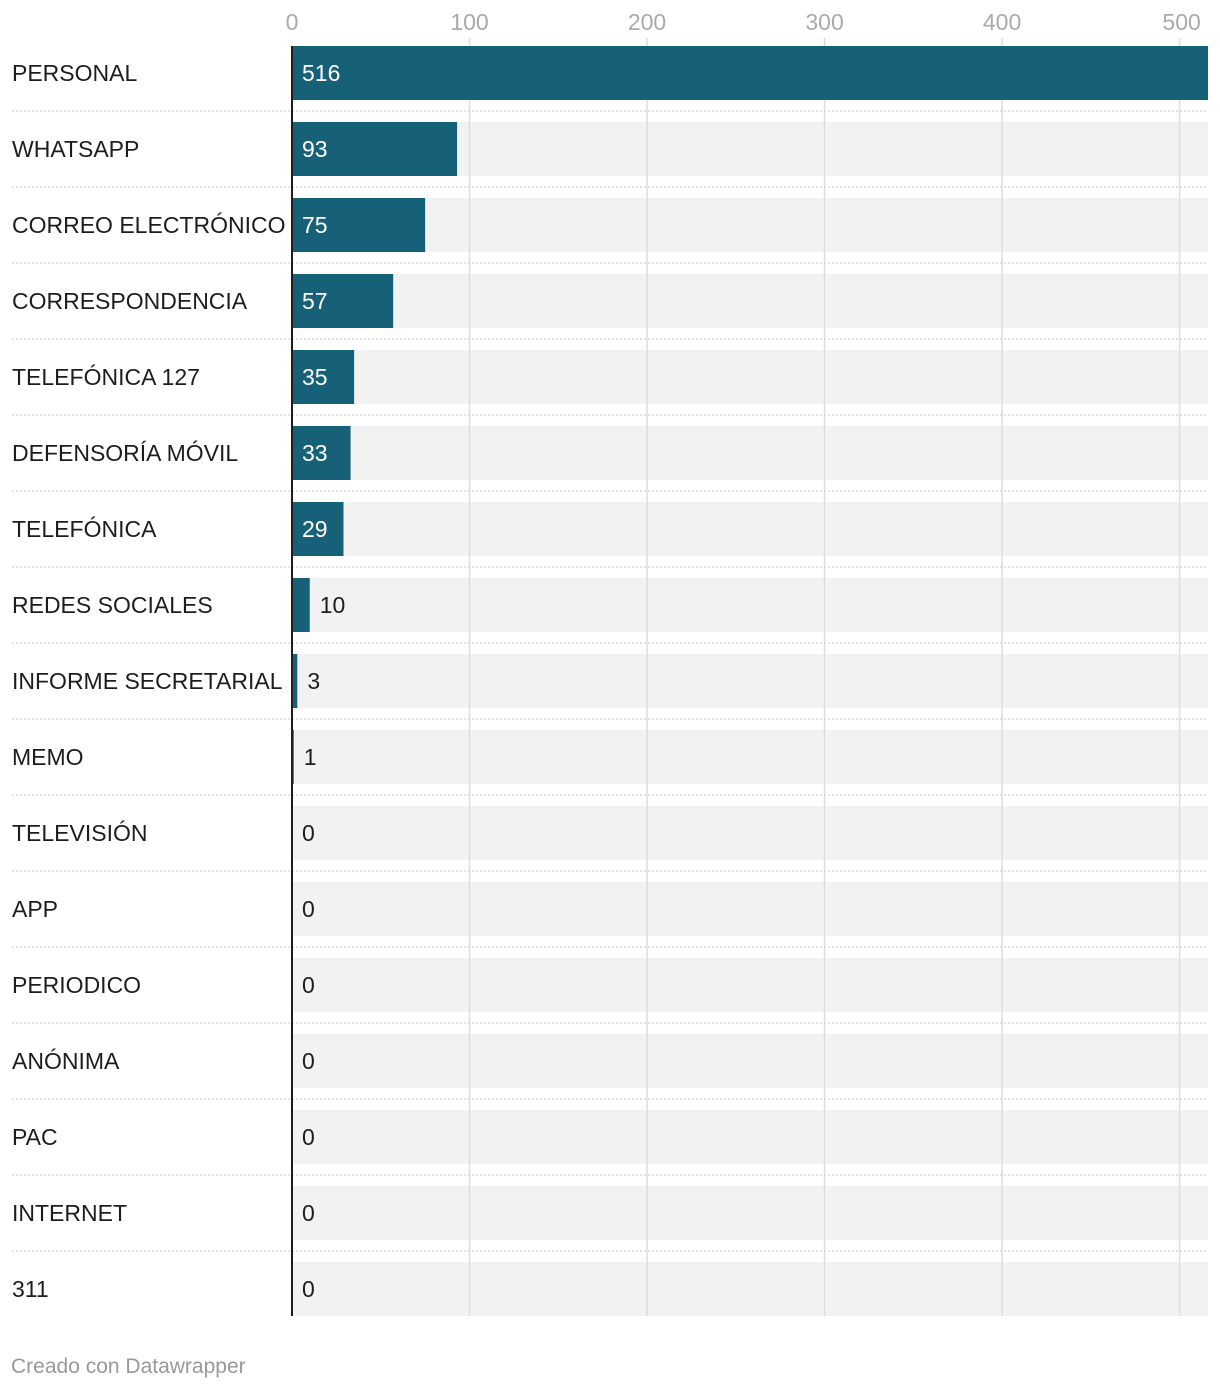  I want to click on x-tick-labels: 0 100 200 300 400 500, so click(743, 22).